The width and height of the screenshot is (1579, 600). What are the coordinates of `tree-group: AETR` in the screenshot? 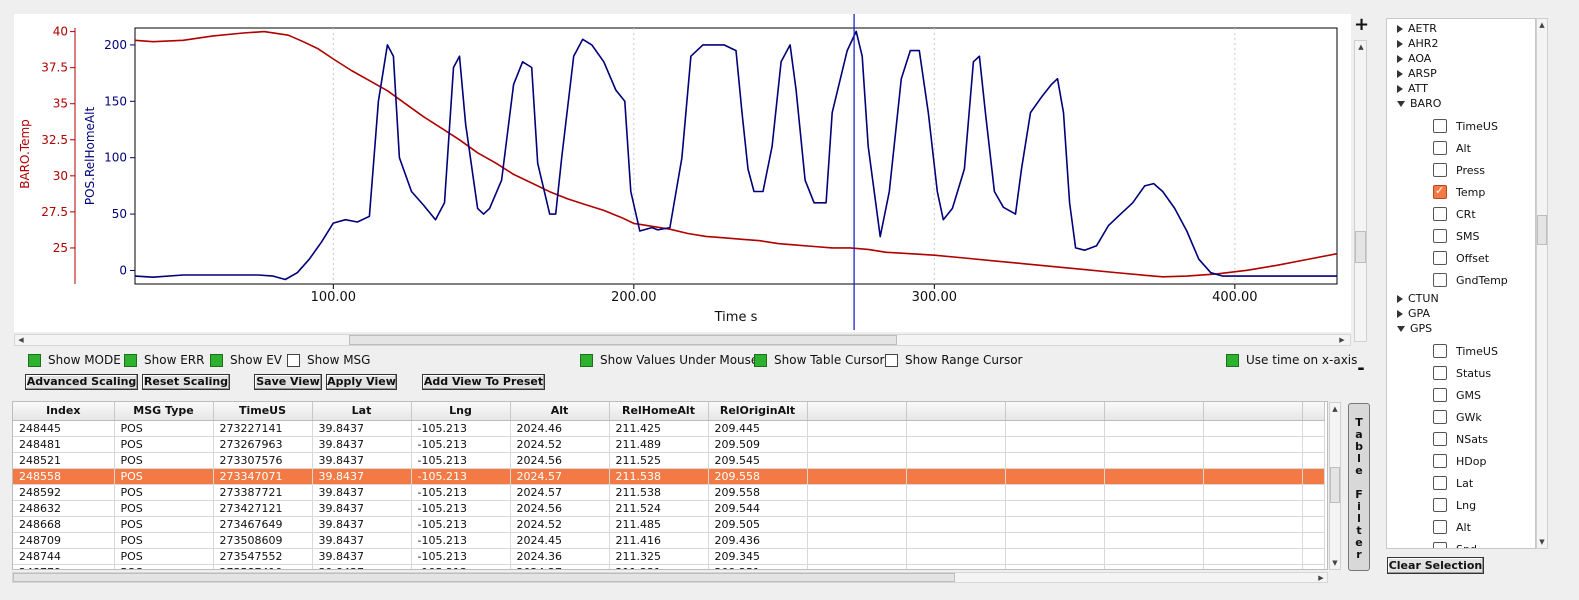 It's located at (1417, 29).